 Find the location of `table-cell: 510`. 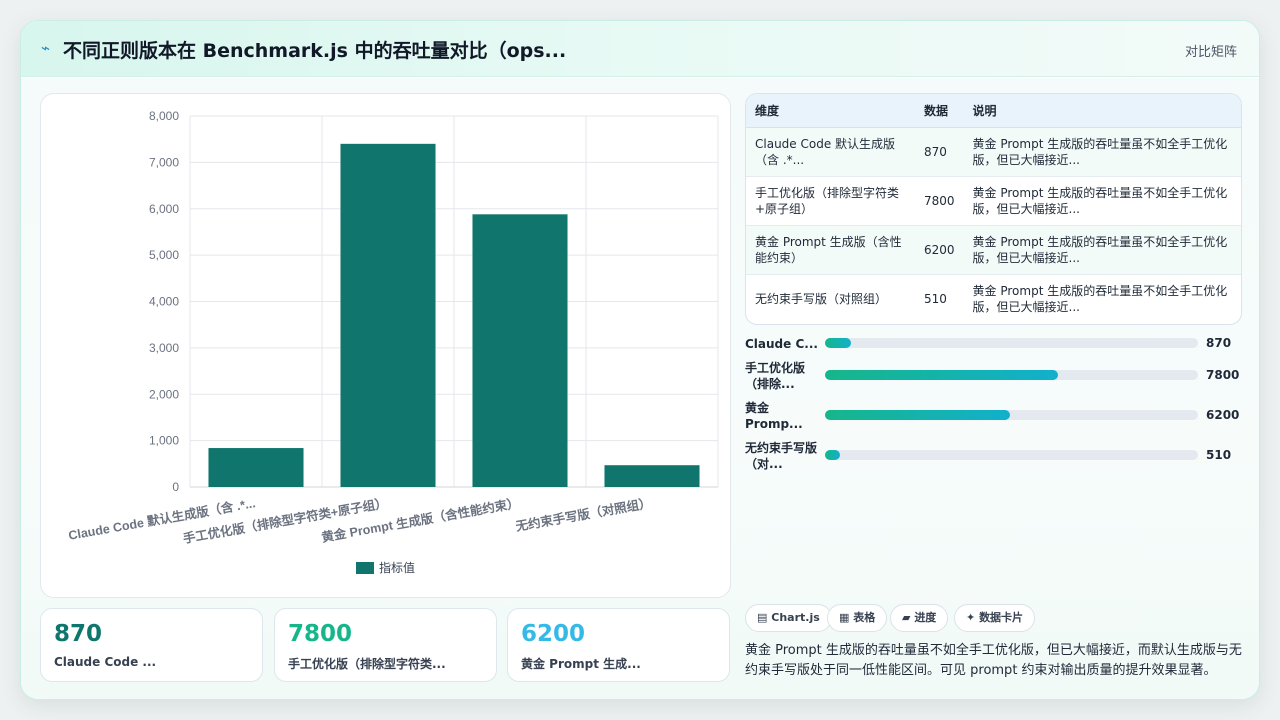

table-cell: 510 is located at coordinates (935, 298).